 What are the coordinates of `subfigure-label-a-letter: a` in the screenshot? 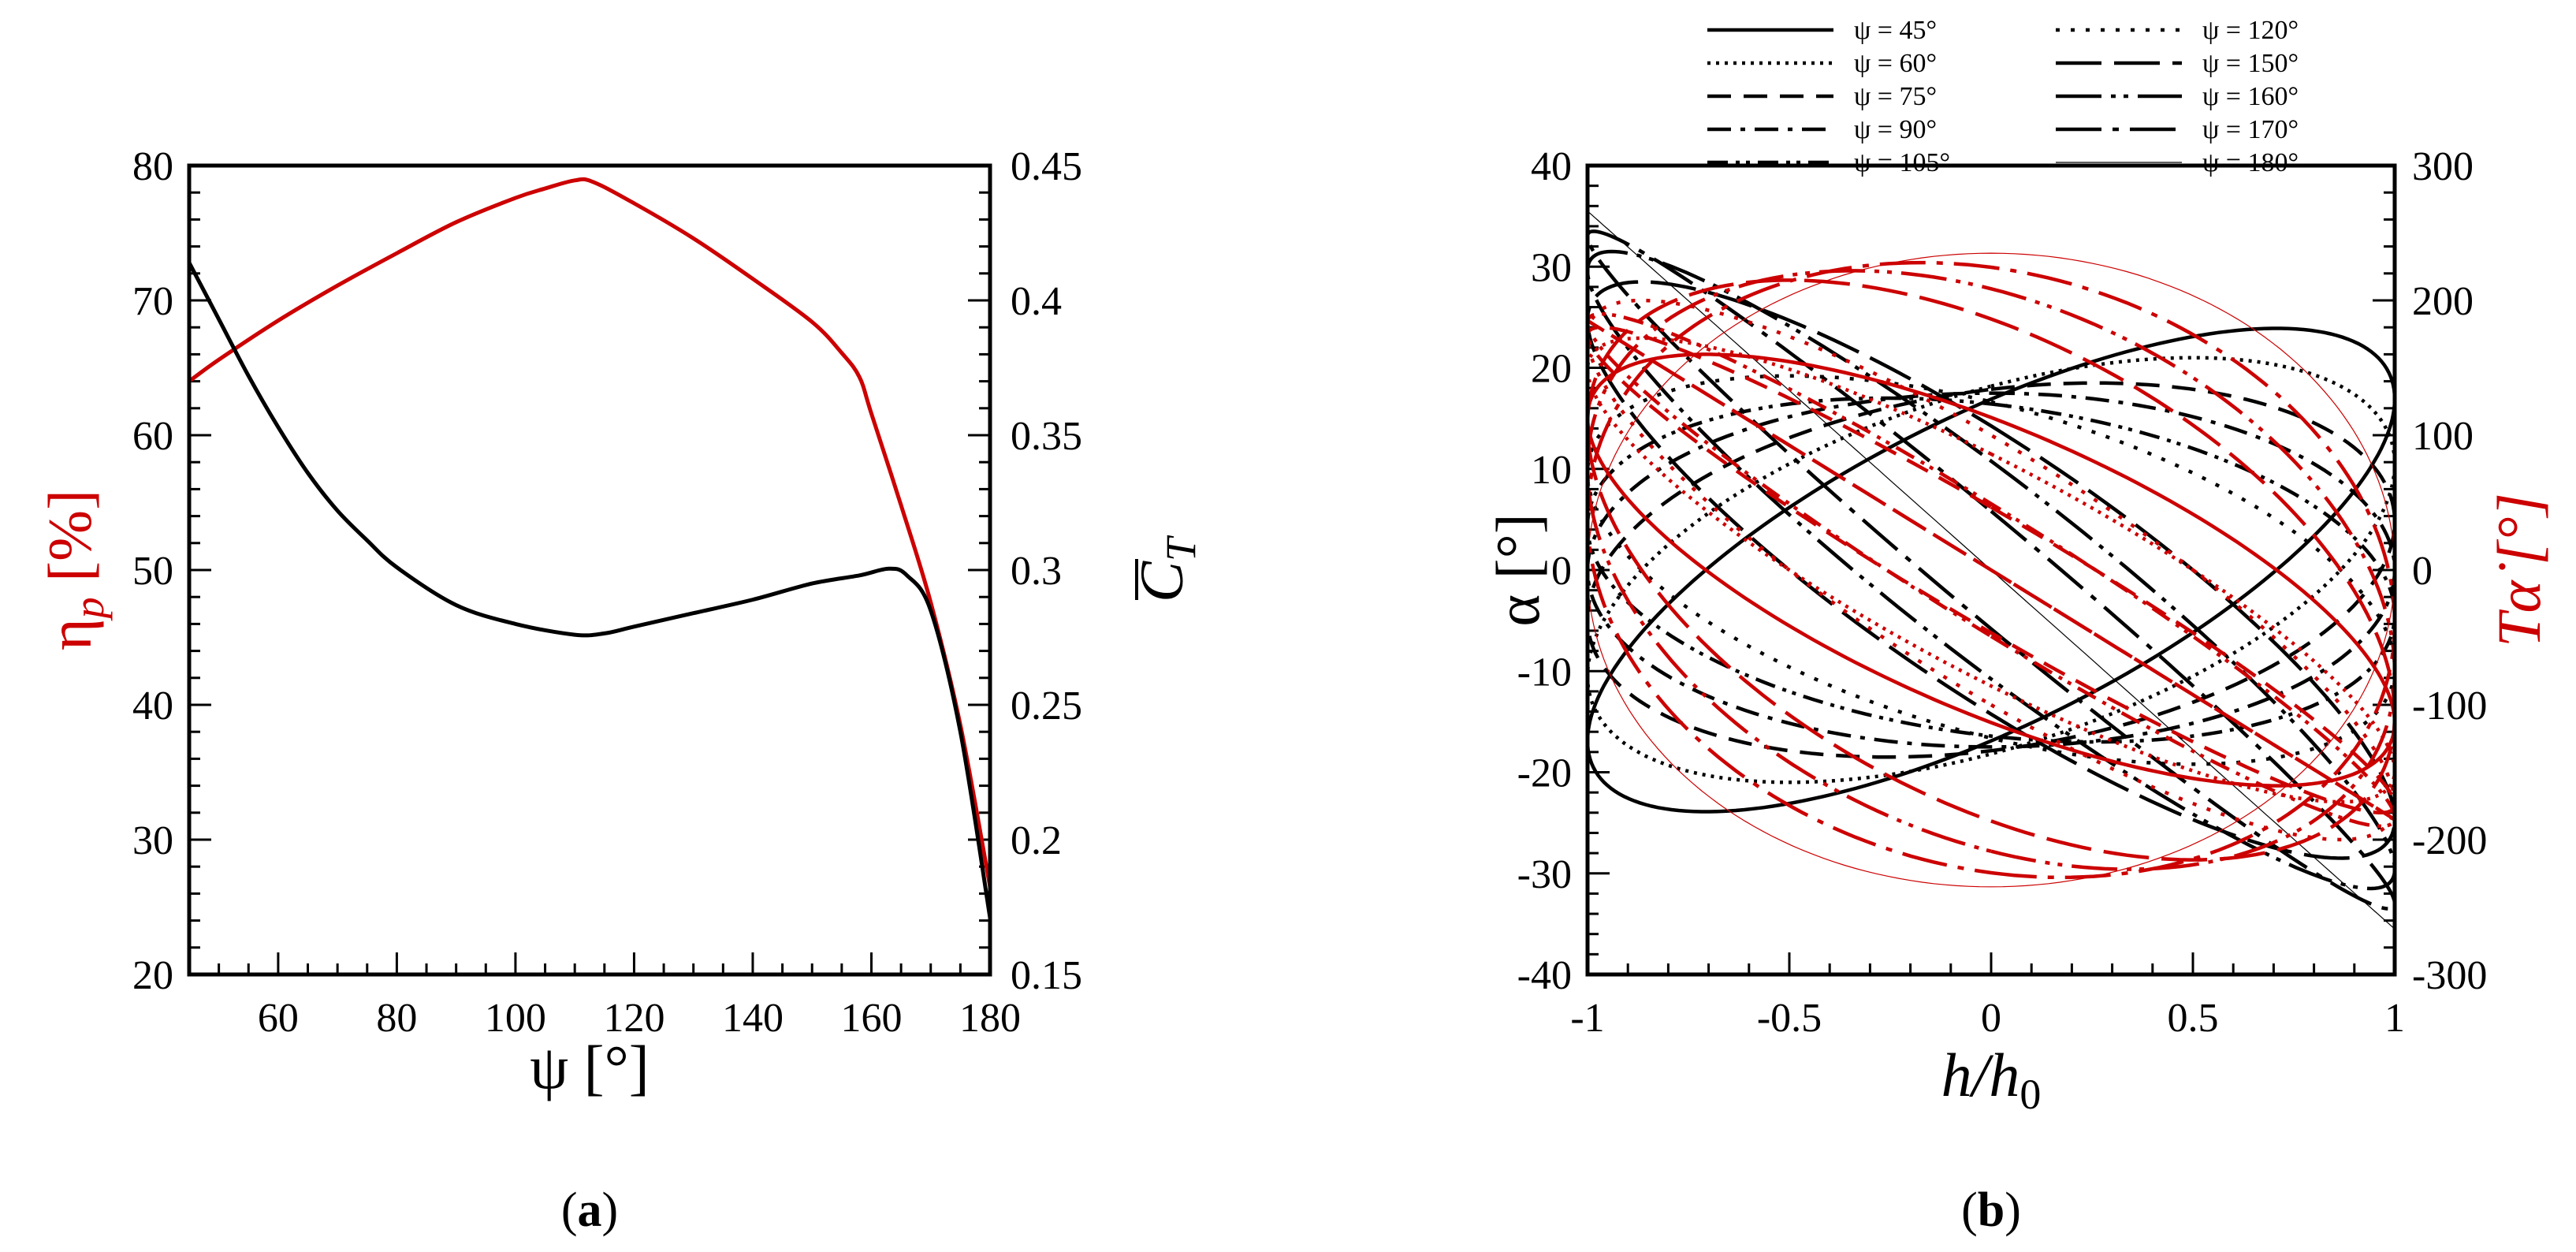 It's located at (590, 1210).